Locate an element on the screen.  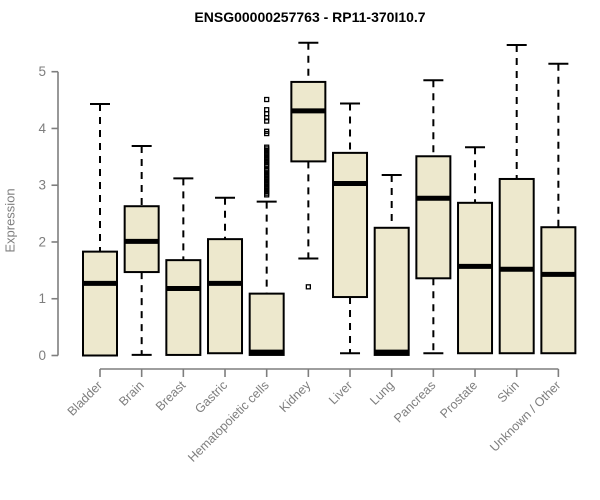
x-tick-label: Gastric is located at coordinates (211, 397).